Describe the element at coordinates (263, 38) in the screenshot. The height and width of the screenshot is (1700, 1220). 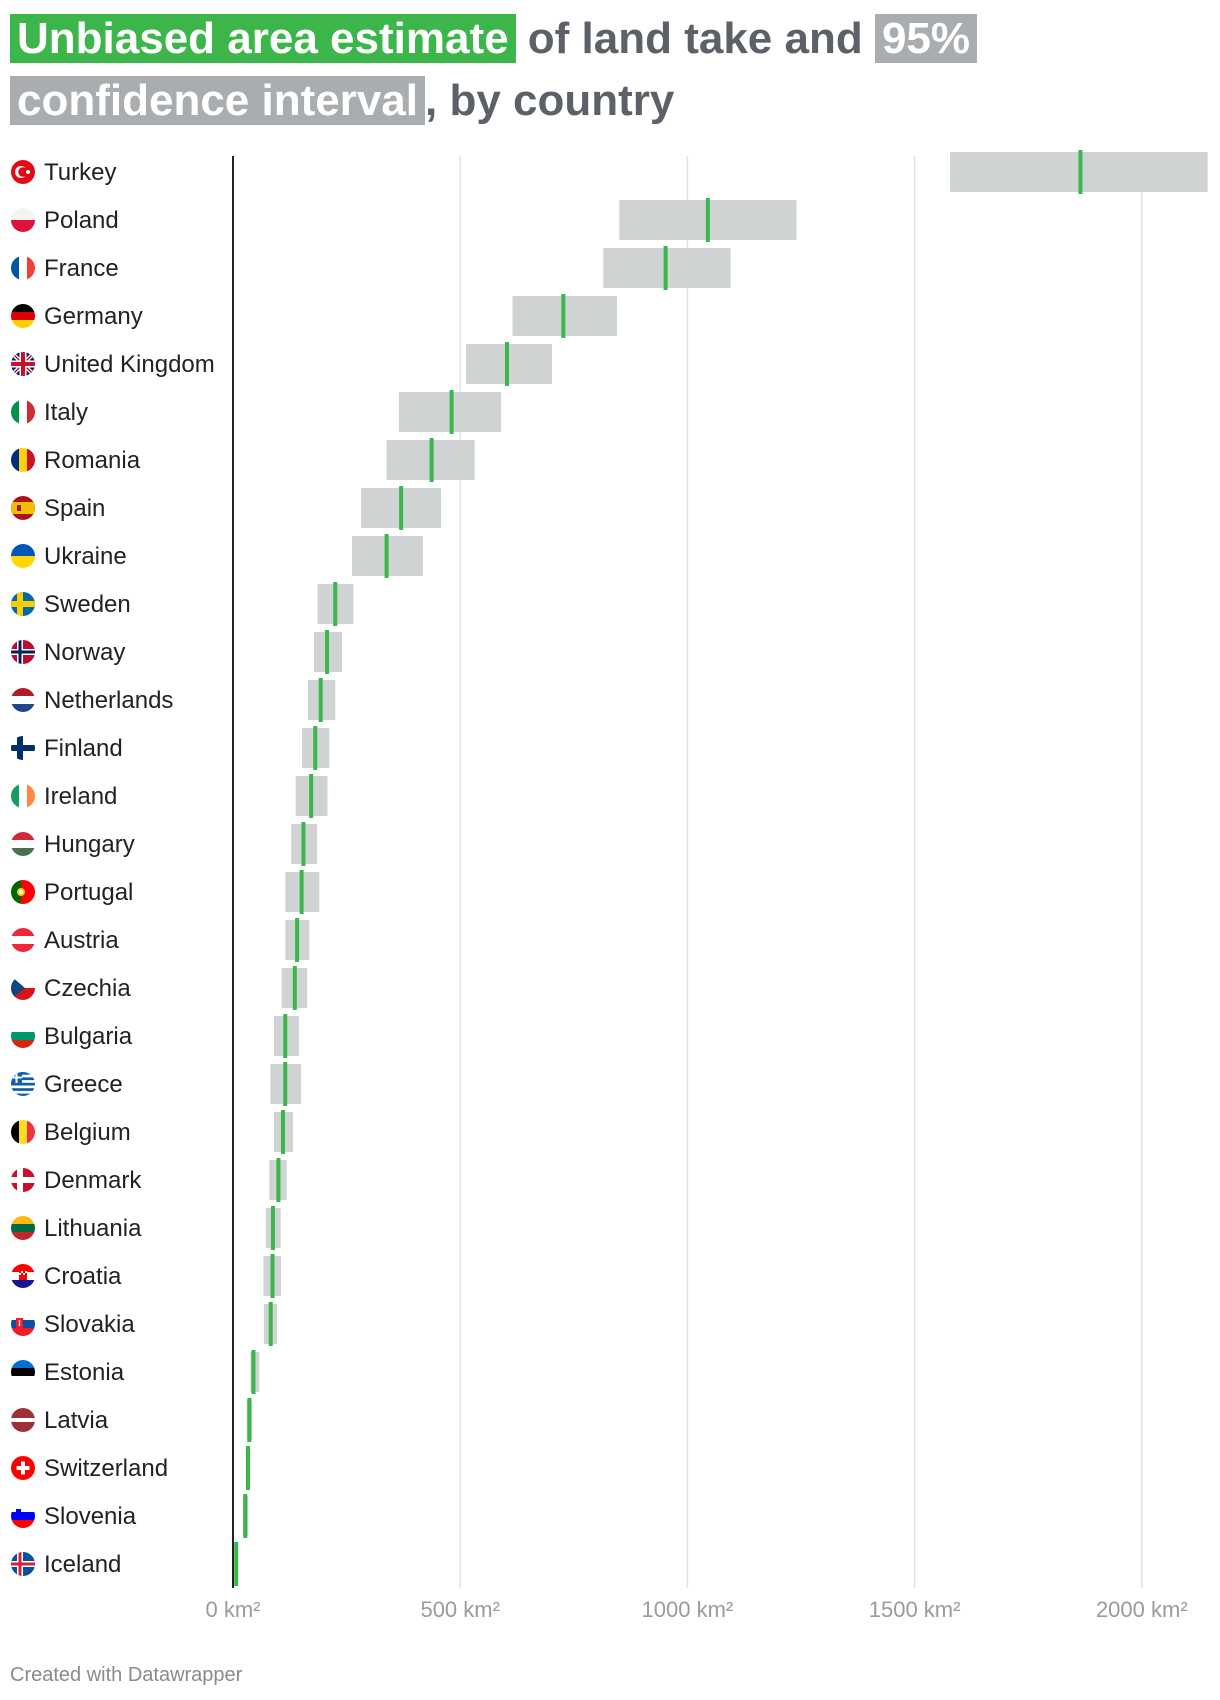
I see `title-highlight-estimate: Unbiased area estimate` at that location.